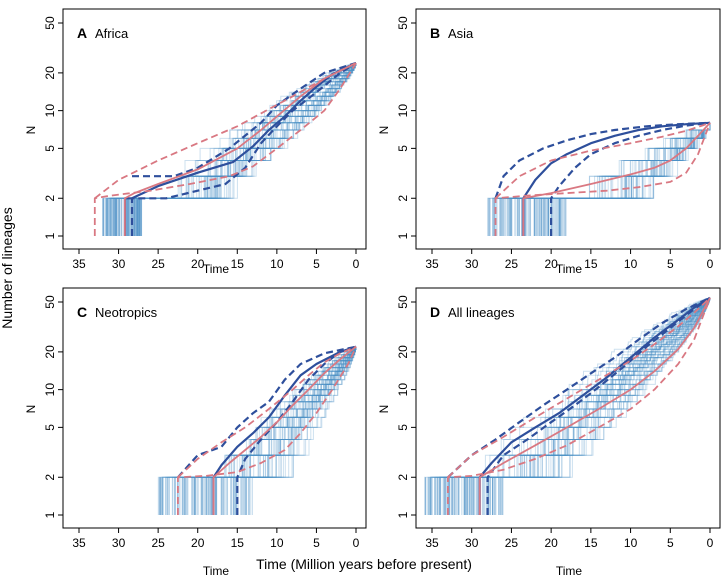 The image size is (726, 588). I want to click on panel-title: All lineages, so click(481, 312).